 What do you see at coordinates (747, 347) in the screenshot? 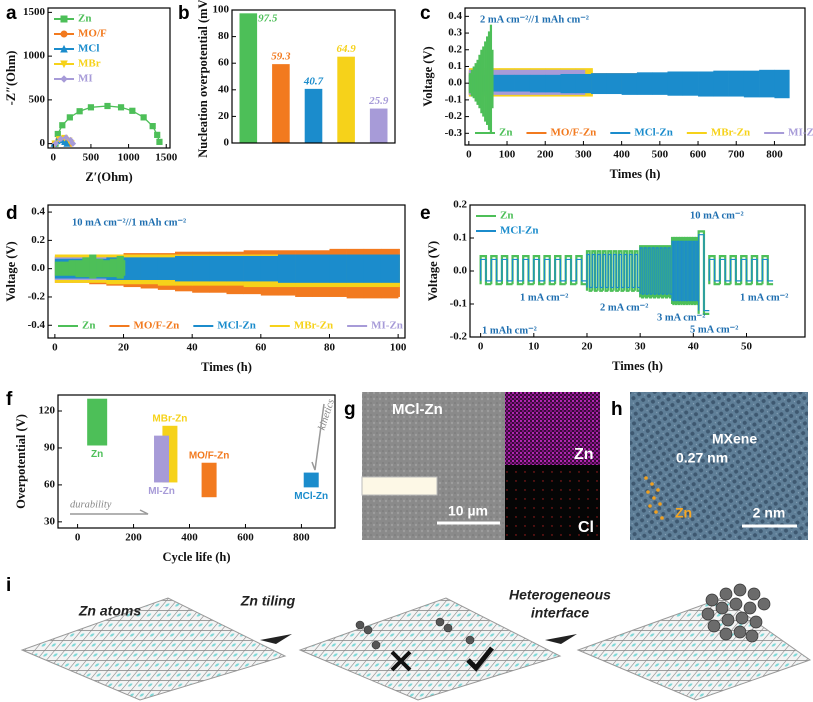
I see `x-tick-label: 50` at bounding box center [747, 347].